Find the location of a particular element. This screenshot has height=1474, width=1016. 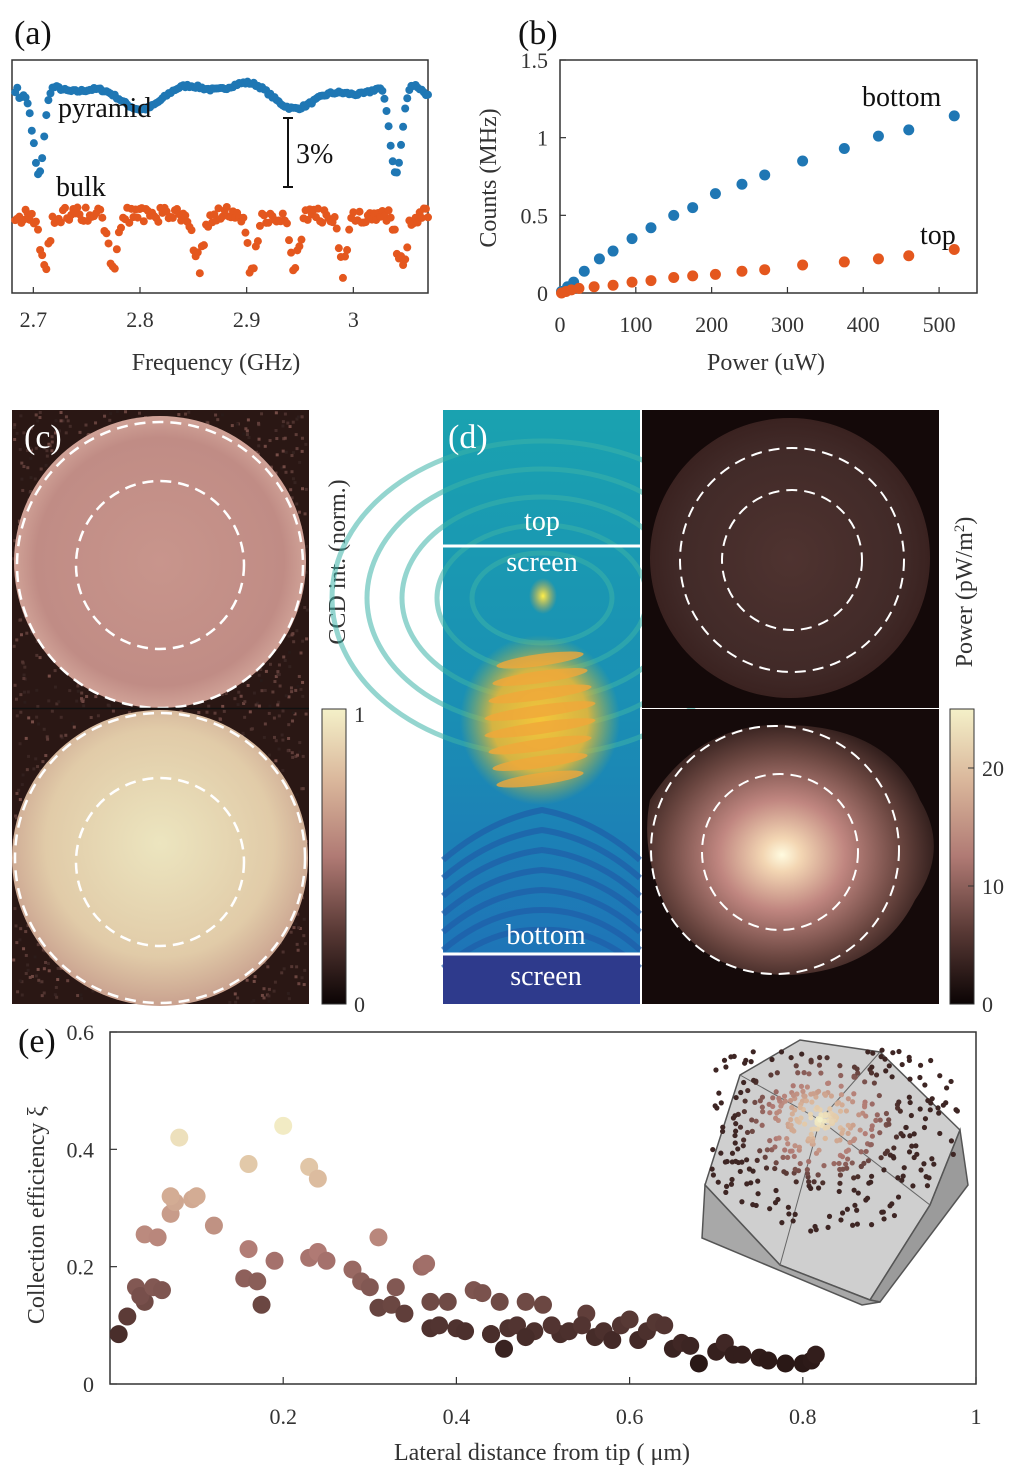

panel-b-x-tick-label: 0 is located at coordinates (560, 324).